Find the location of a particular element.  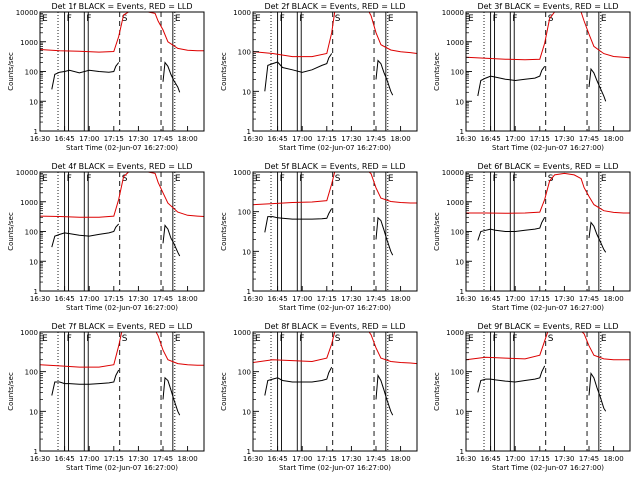

y-tick-label: 10000 is located at coordinates (27, 13).